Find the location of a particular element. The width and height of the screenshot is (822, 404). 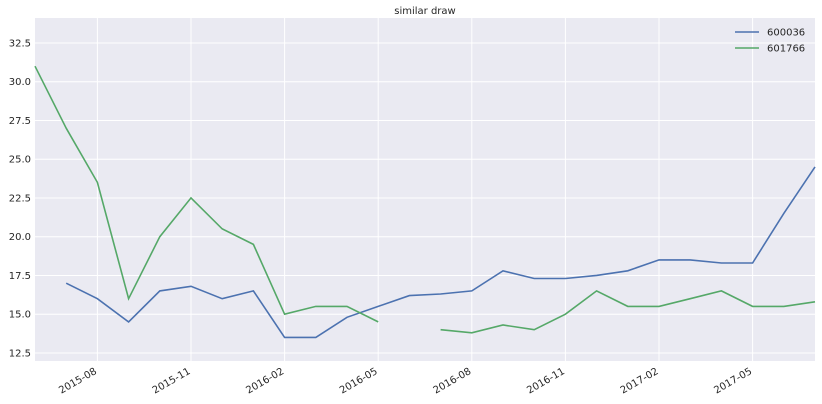

y-tick-label: 17.5 is located at coordinates (20, 276).